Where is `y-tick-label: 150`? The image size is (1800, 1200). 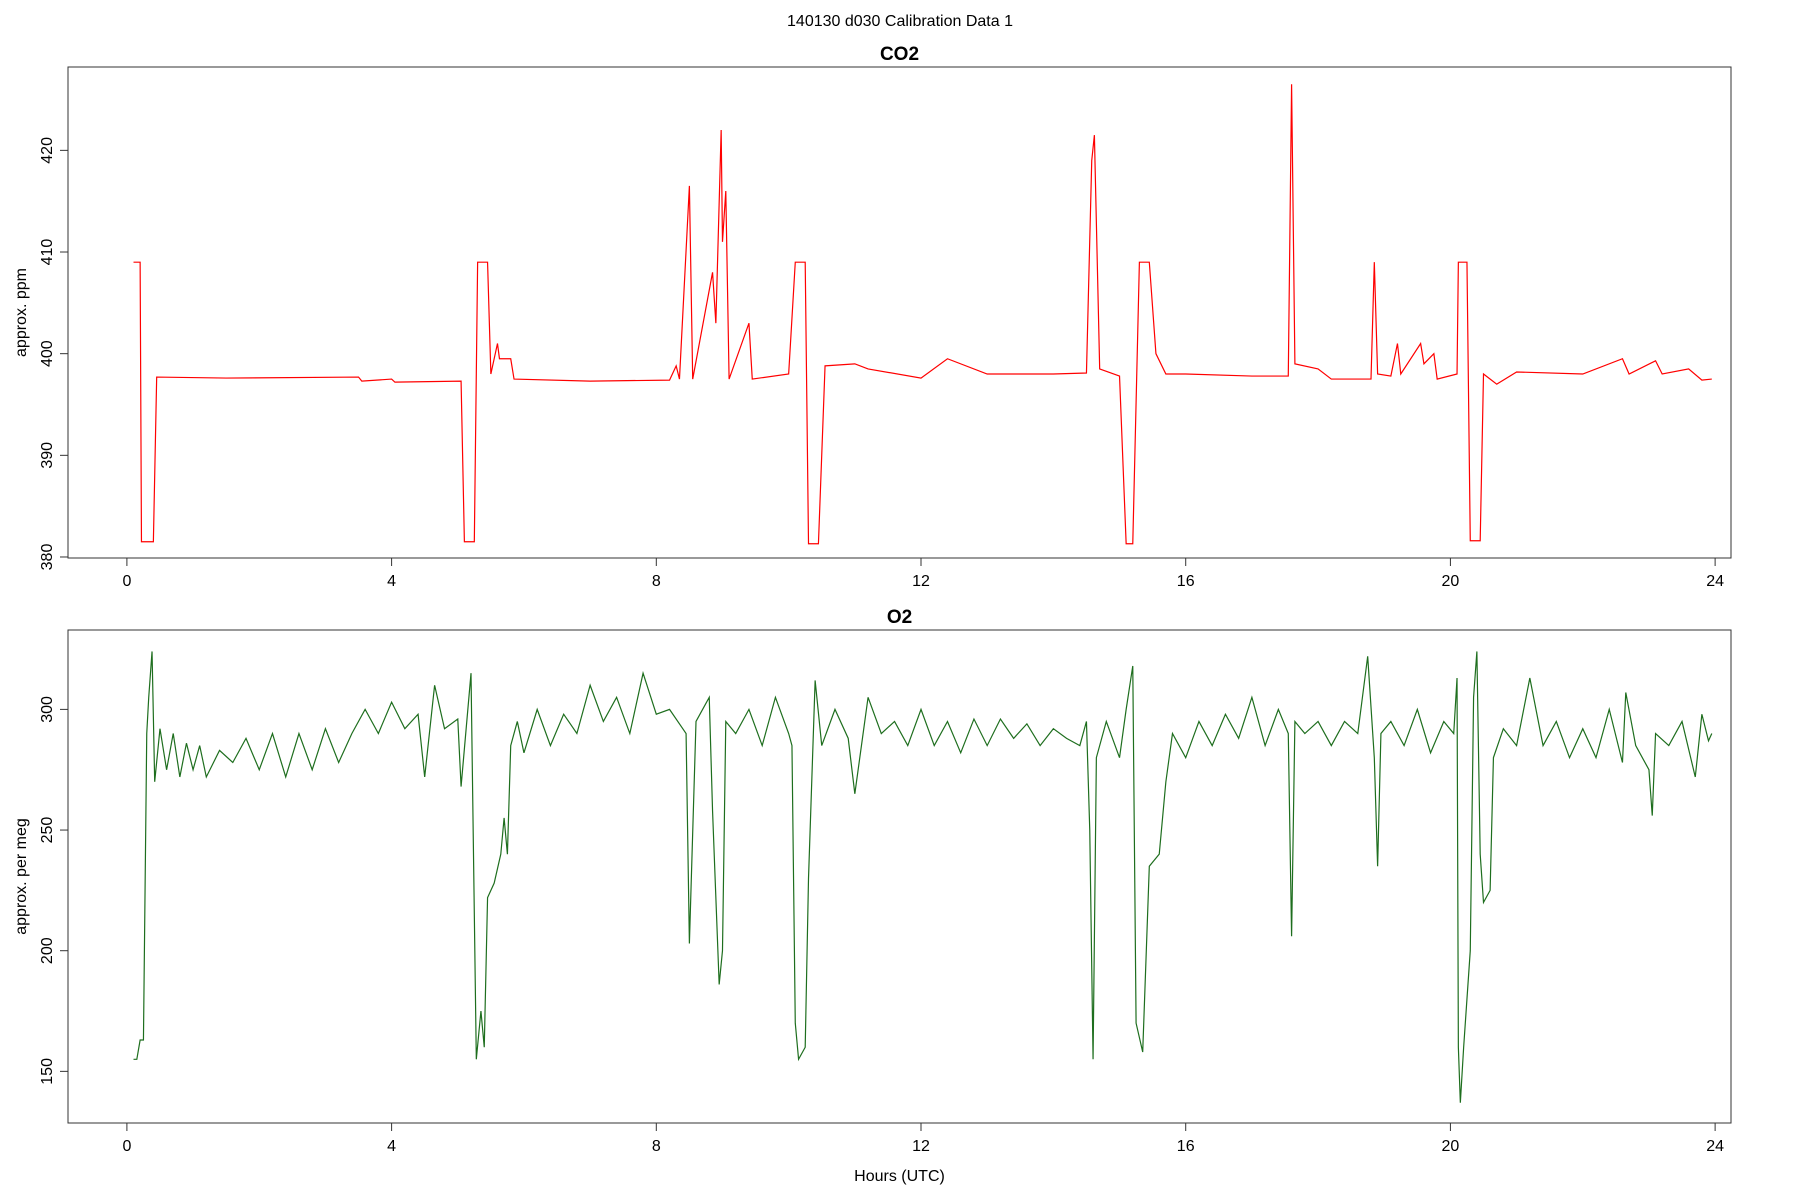 y-tick-label: 150 is located at coordinates (47, 1071).